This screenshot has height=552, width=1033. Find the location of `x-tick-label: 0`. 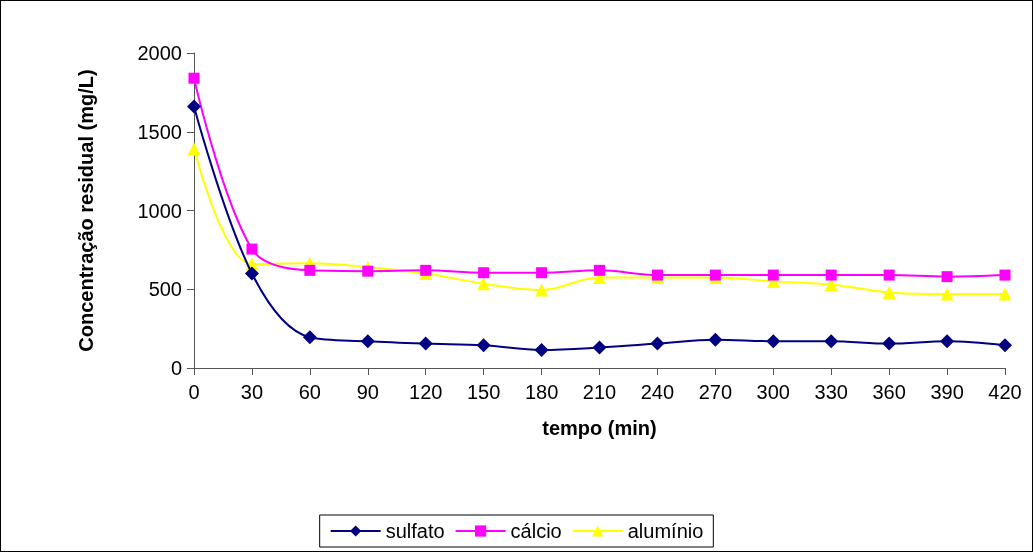

x-tick-label: 0 is located at coordinates (194, 392).